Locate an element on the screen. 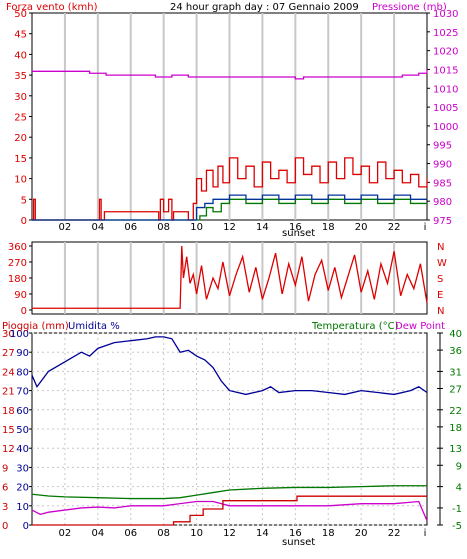 This screenshot has width=467, height=559. rain-tick-label: 24 is located at coordinates (8, 372).